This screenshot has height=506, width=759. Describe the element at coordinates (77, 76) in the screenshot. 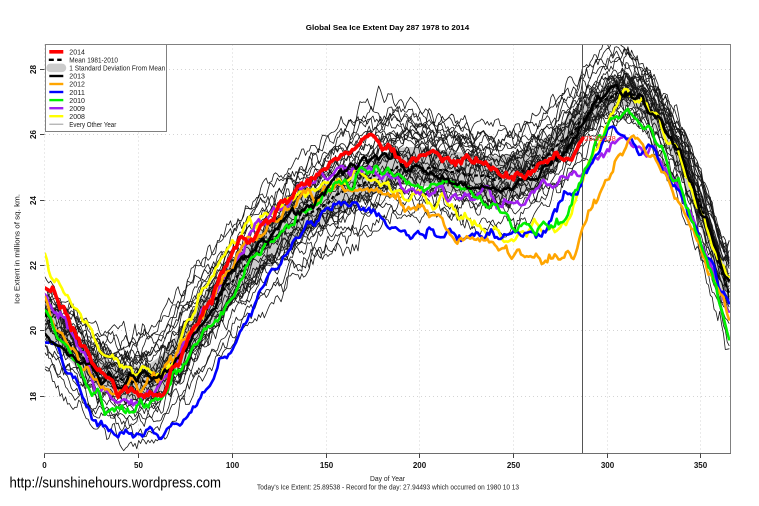

I see `svg-text: 2013` at that location.